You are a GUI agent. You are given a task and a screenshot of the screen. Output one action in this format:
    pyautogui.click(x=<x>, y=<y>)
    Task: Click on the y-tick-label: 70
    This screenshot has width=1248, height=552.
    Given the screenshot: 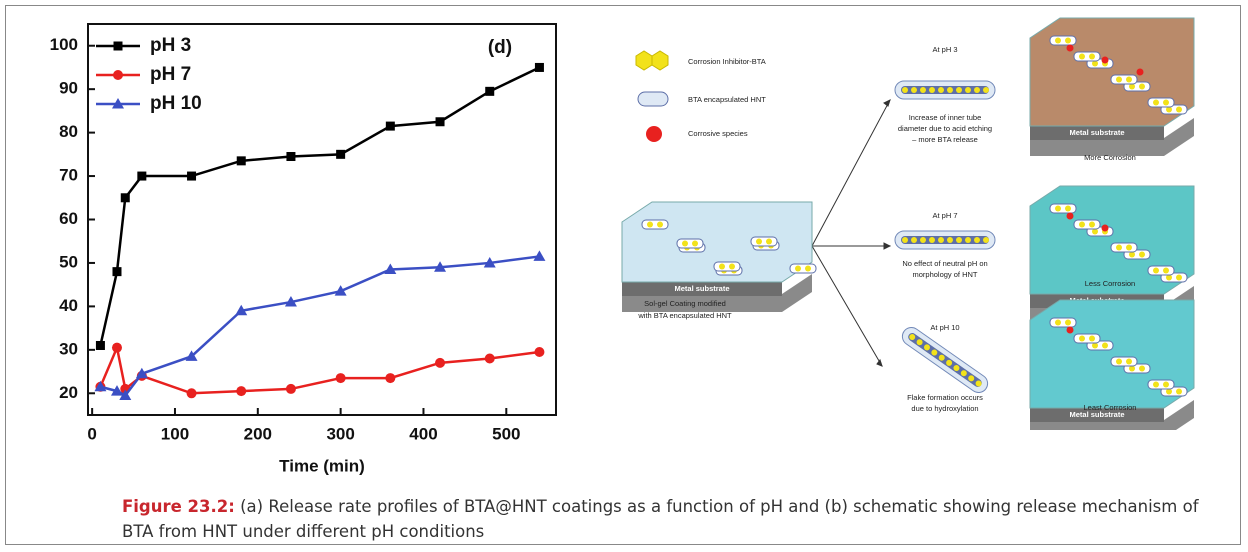 What is the action you would take?
    pyautogui.click(x=68, y=175)
    